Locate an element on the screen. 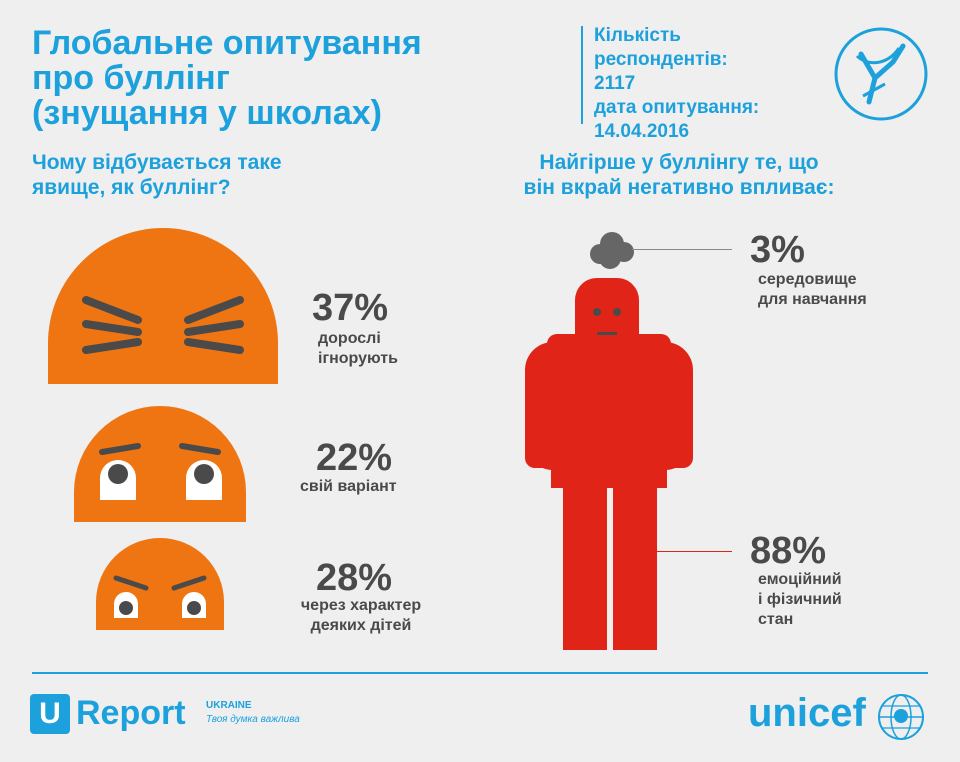 The width and height of the screenshot is (960, 762). footer-divider is located at coordinates (480, 673).